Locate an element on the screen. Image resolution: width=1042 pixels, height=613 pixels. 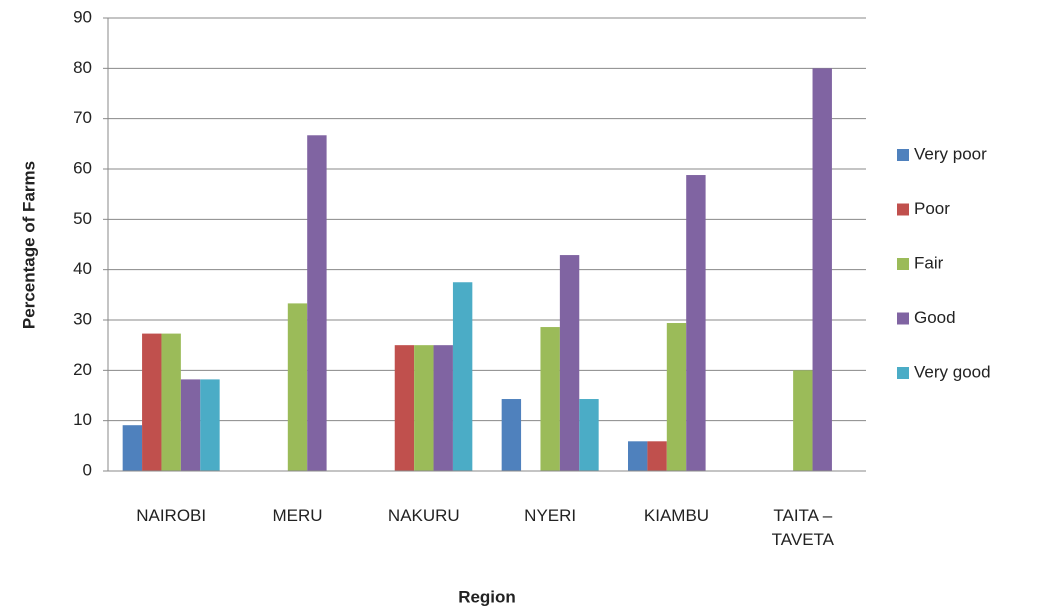
legend-label: Very good is located at coordinates (952, 371).